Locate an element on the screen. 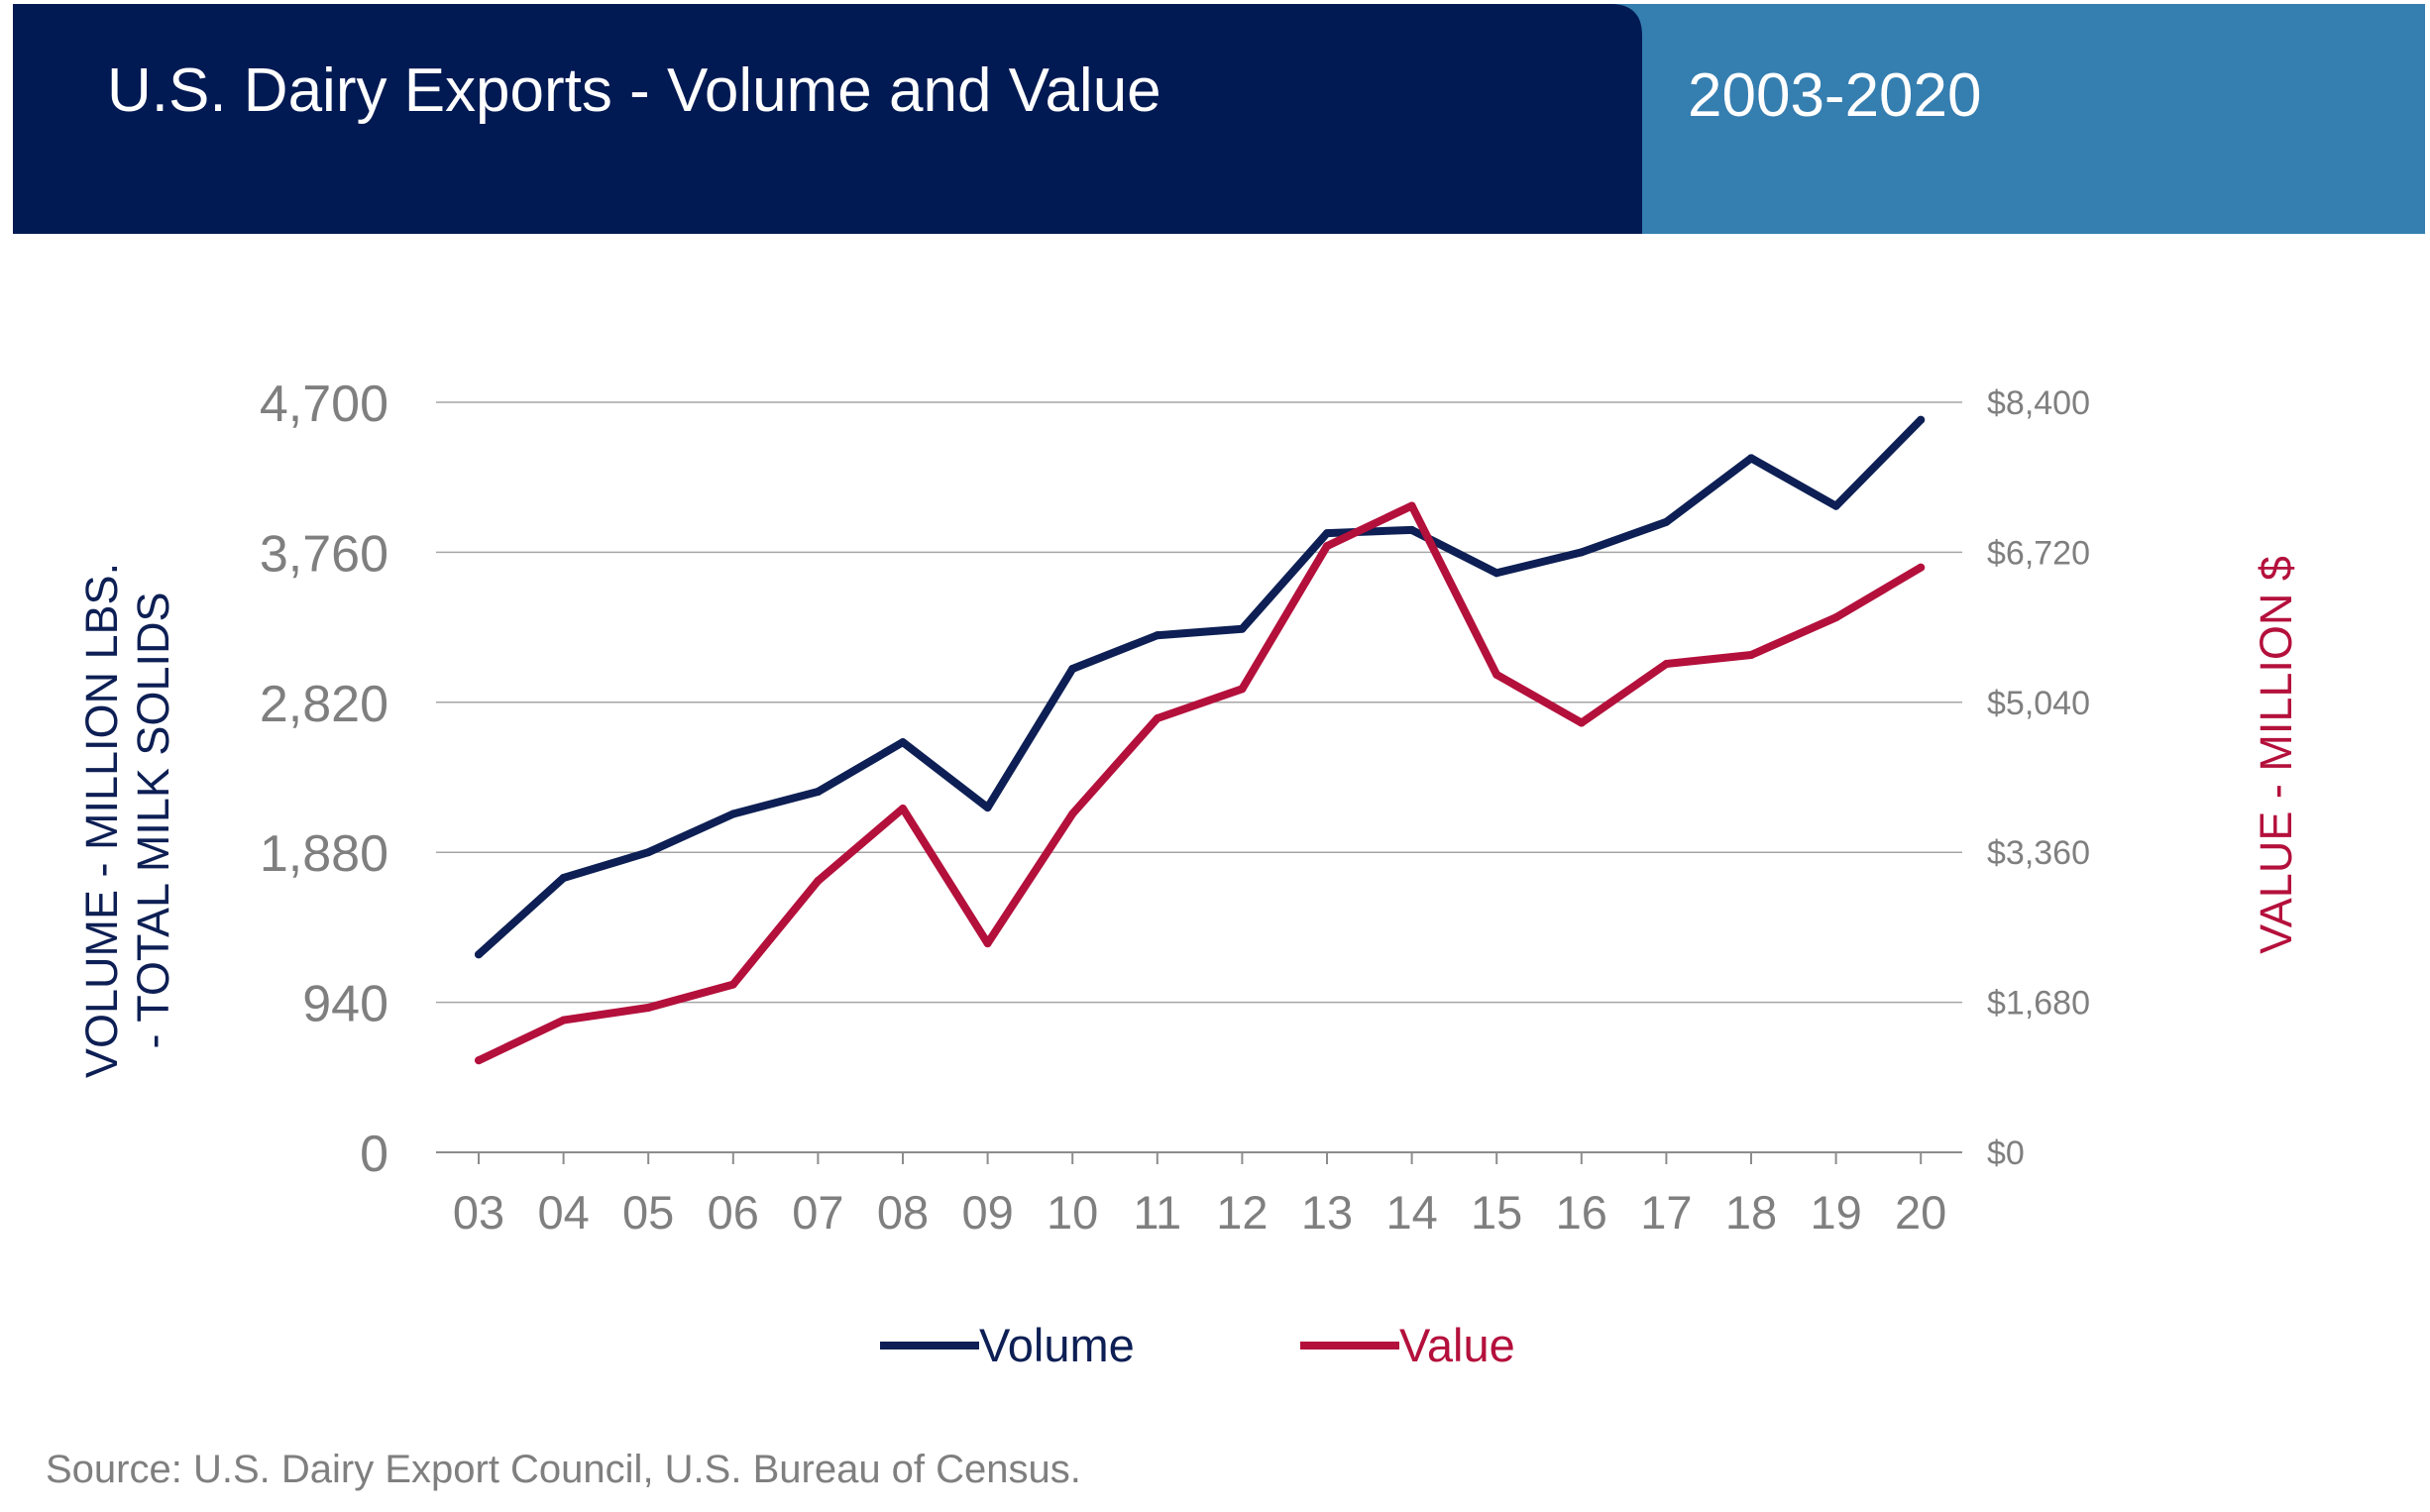 This screenshot has width=2430, height=1512. legend-value-label: Value is located at coordinates (1457, 1345).